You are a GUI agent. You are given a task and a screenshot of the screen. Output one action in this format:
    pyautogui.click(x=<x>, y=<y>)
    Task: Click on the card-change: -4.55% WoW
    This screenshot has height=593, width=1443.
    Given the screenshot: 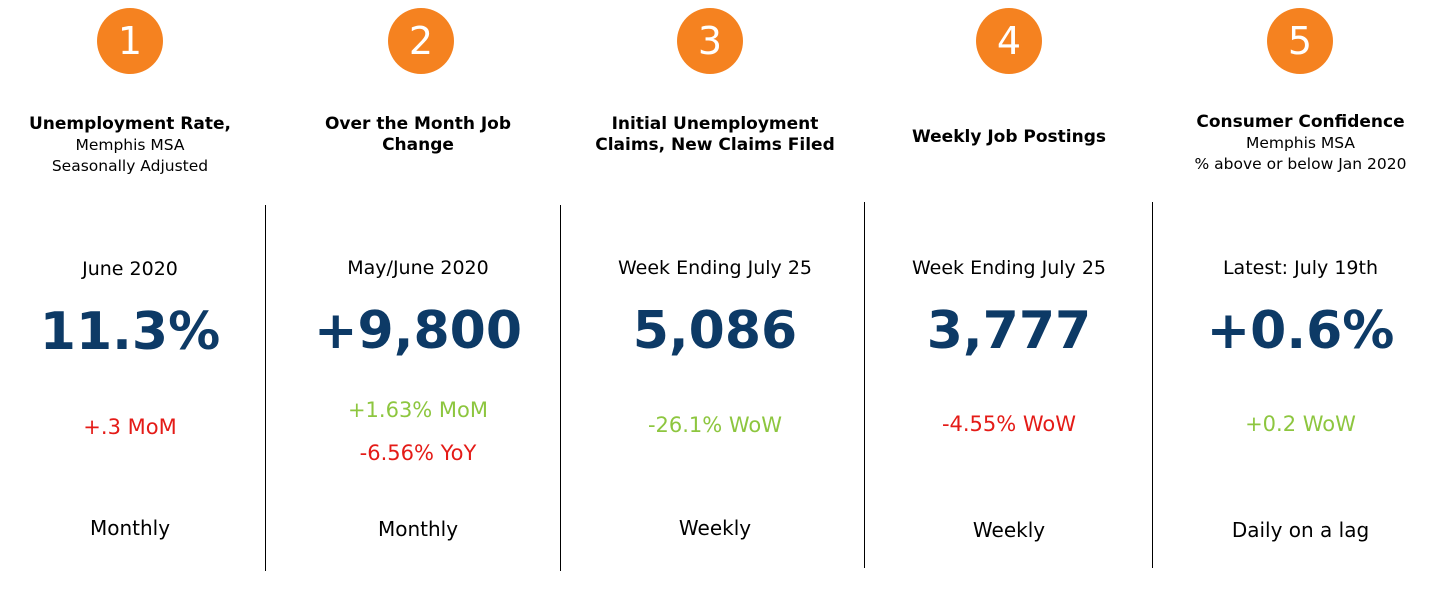 What is the action you would take?
    pyautogui.click(x=1009, y=424)
    